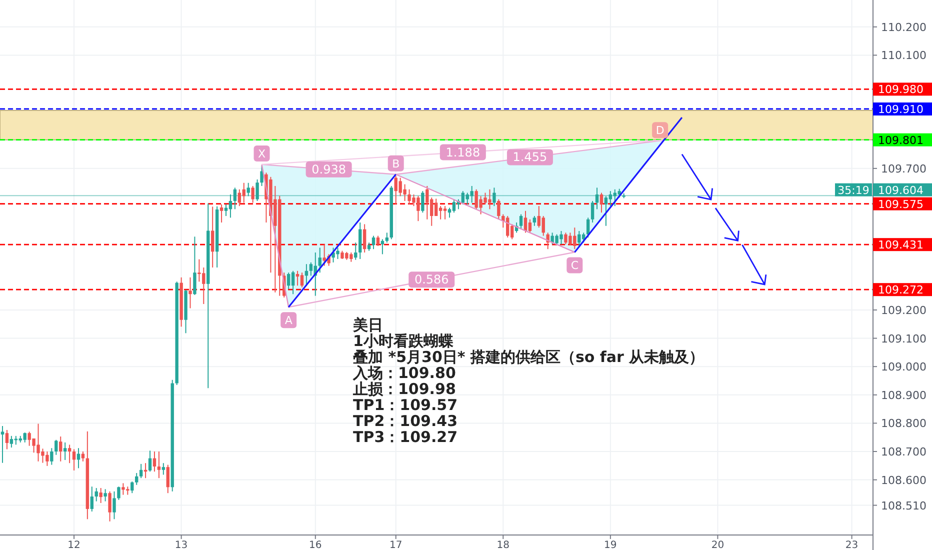 The width and height of the screenshot is (932, 550). Describe the element at coordinates (901, 204) in the screenshot. I see `ref-line-label: 109.575` at that location.